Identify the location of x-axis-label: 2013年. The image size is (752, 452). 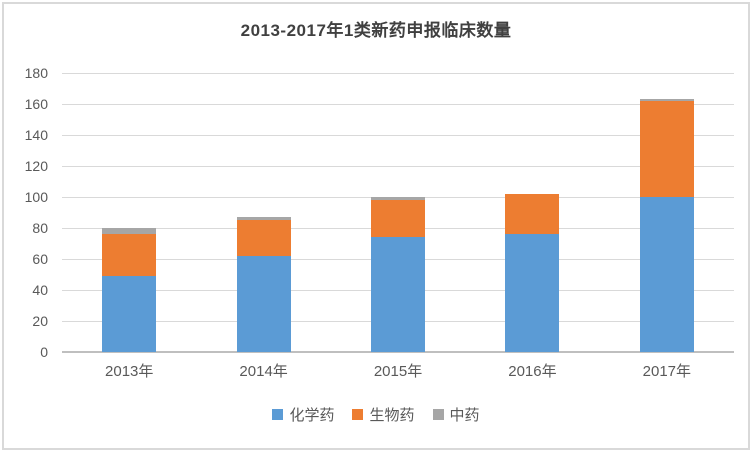
(129, 371).